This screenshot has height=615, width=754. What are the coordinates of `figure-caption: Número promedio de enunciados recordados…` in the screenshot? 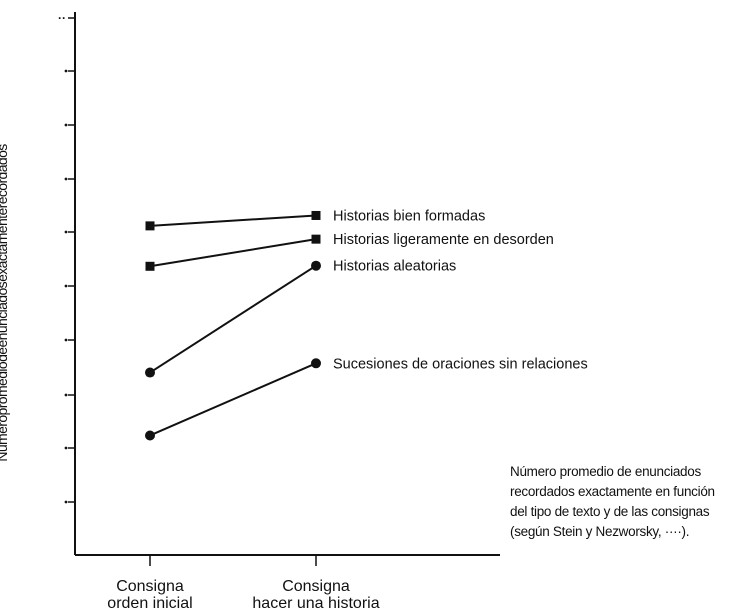 It's located at (630, 502).